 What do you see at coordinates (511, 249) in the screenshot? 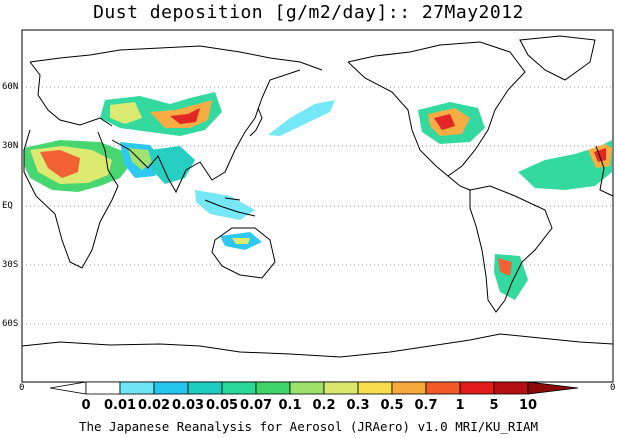
I see `coast-south-america` at bounding box center [511, 249].